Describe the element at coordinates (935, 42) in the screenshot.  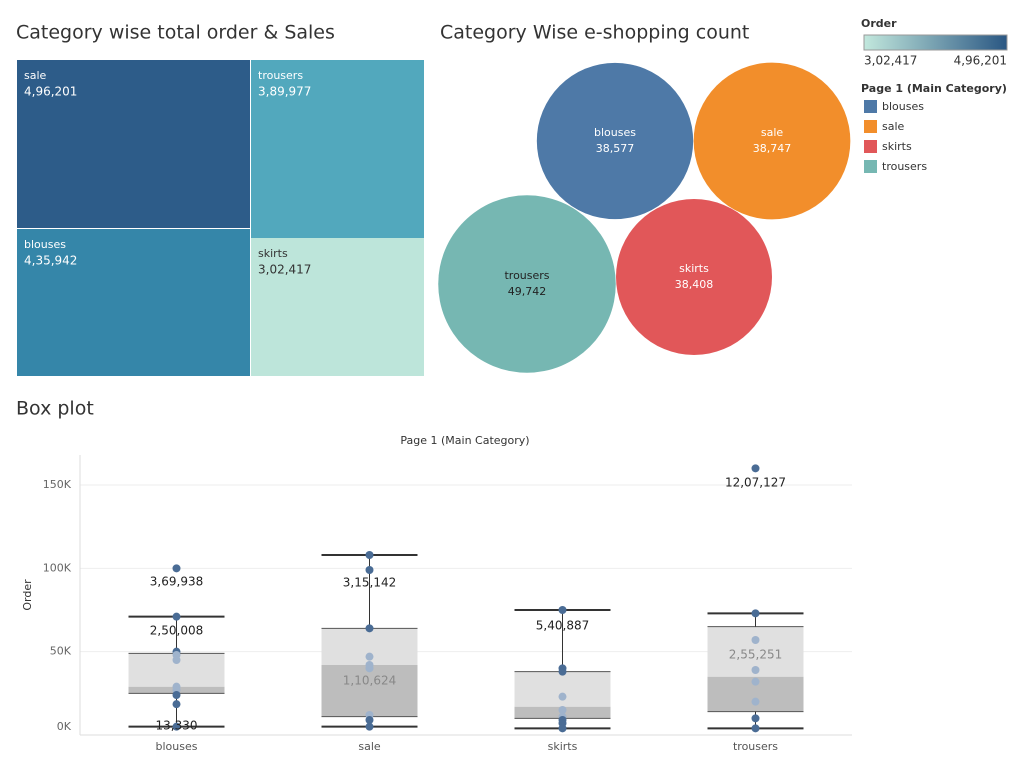
I see `color-ramp` at that location.